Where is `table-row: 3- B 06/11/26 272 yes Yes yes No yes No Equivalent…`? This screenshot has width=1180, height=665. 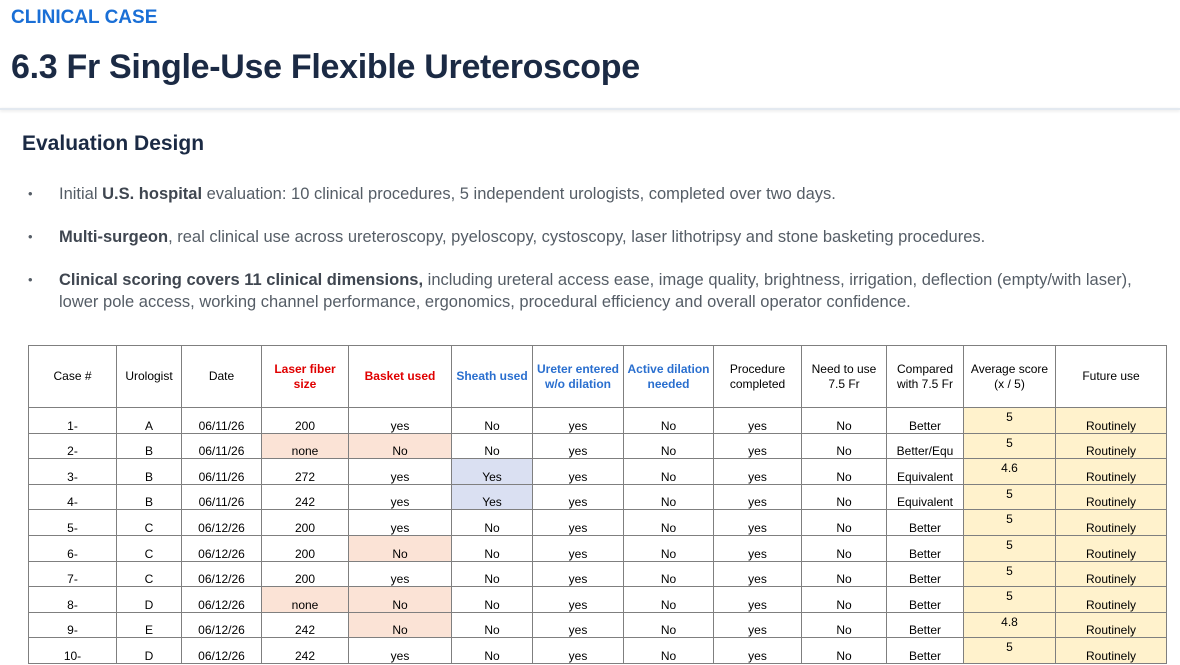 table-row: 3- B 06/11/26 272 yes Yes yes No yes No Equivalent… is located at coordinates (597, 471).